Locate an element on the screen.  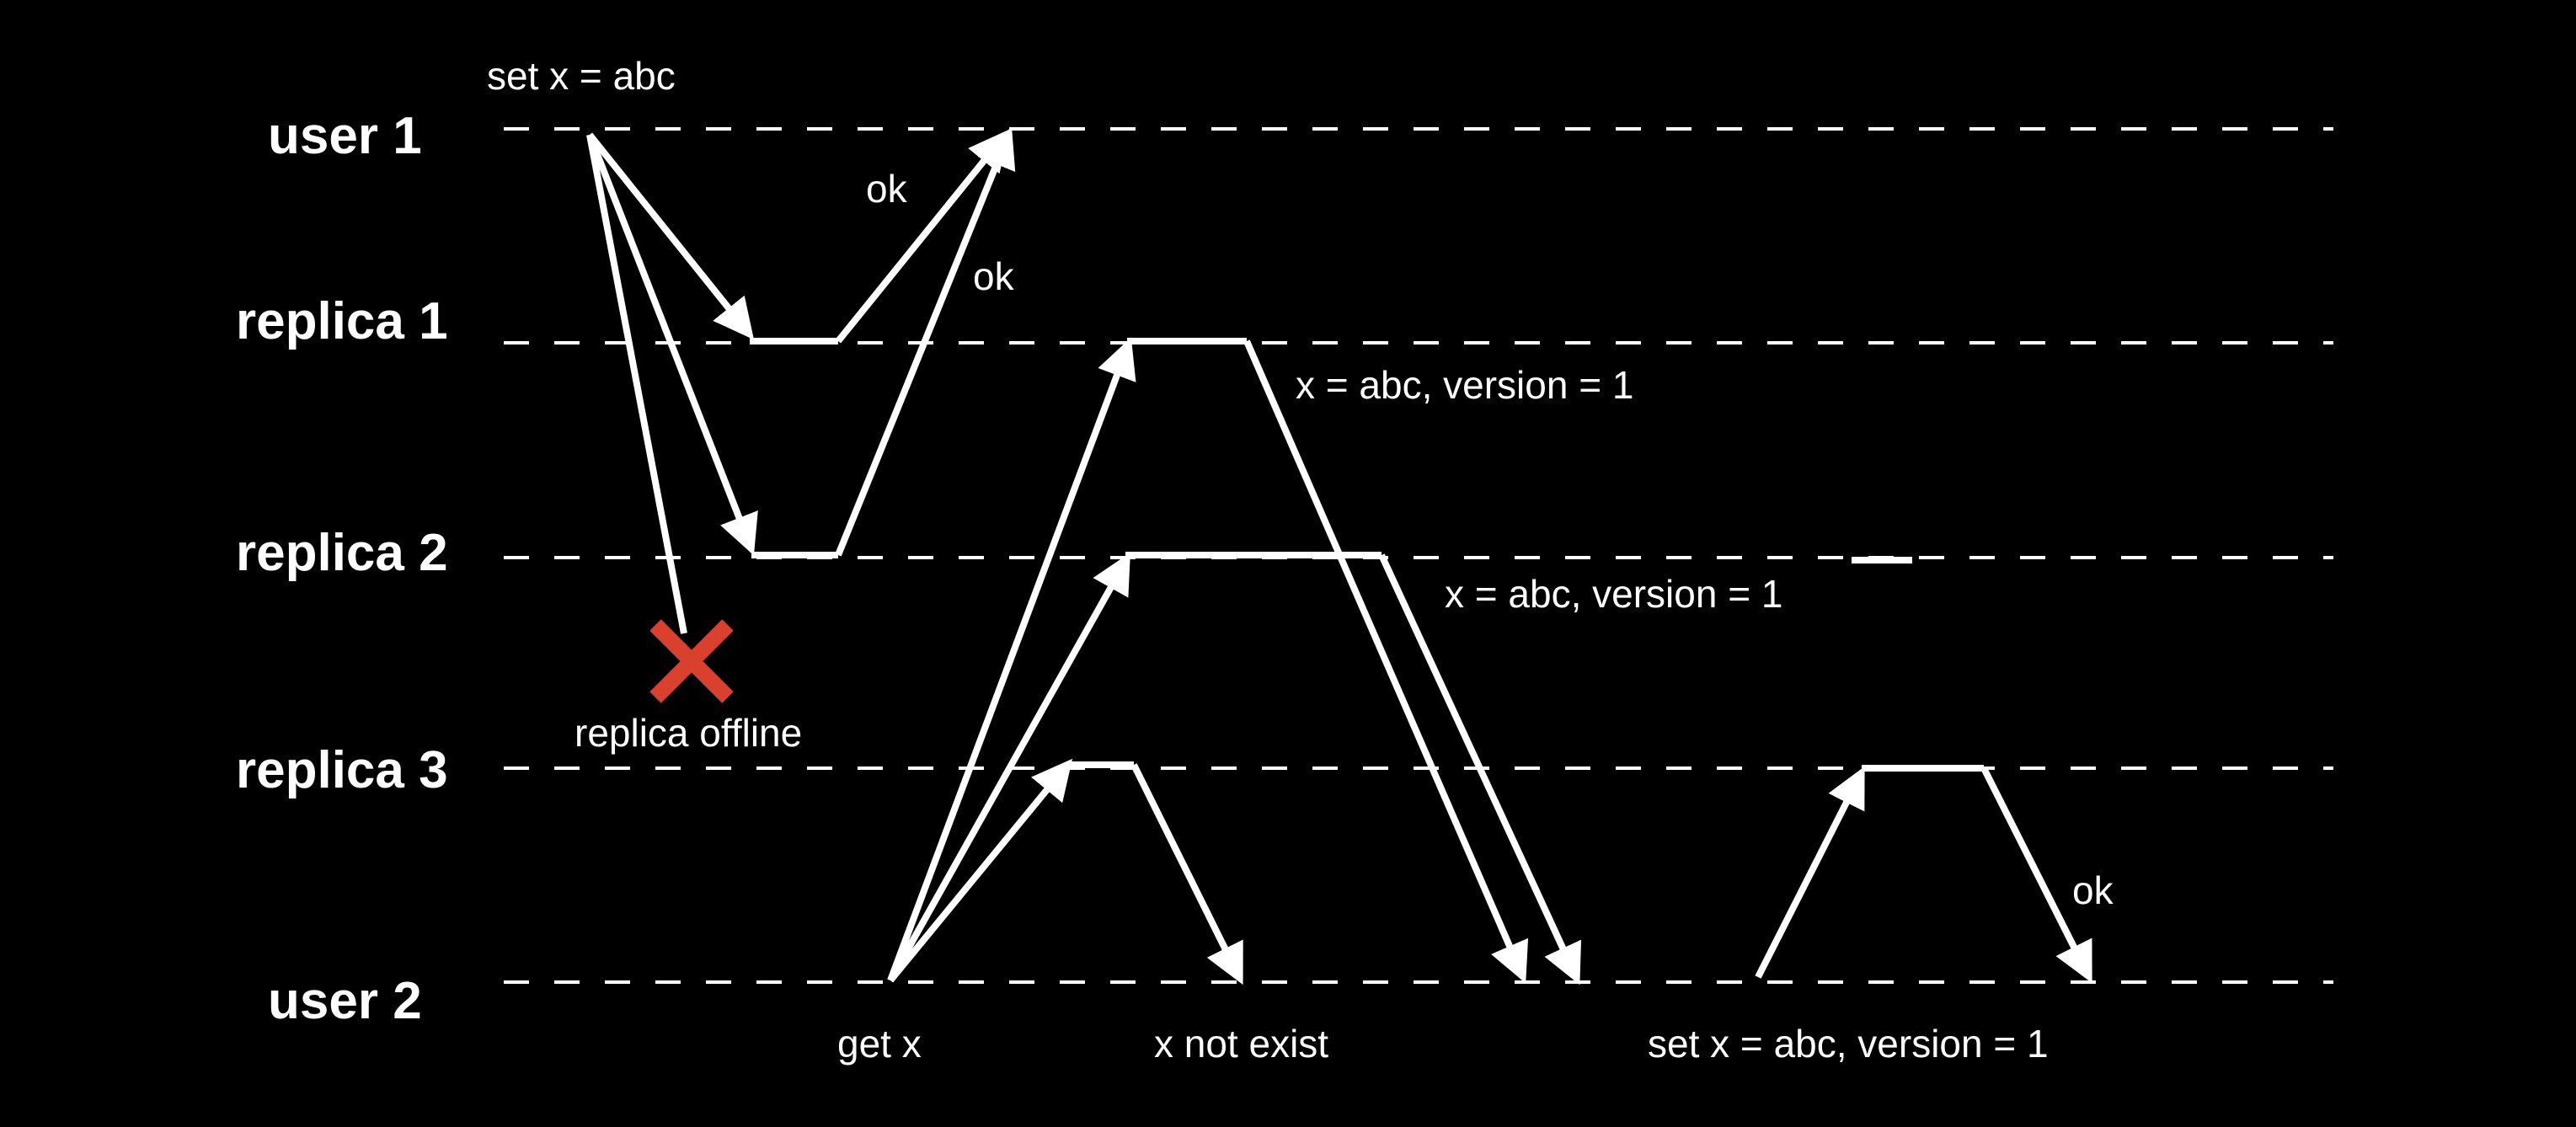
lane-label-user1: user 1 is located at coordinates (345, 136).